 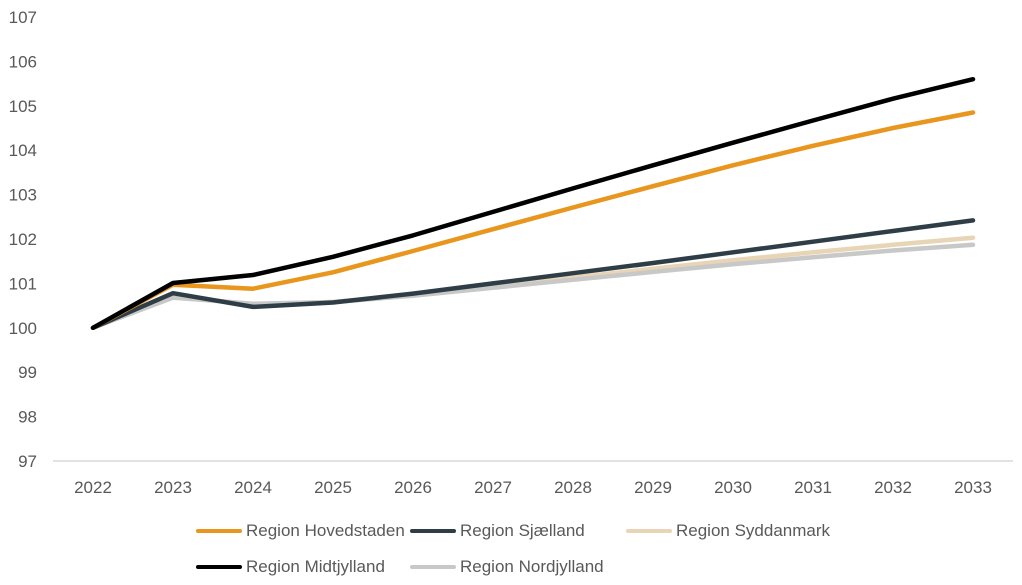 I want to click on legend-item-nordjylland: Region Nordjylland, so click(x=507, y=567).